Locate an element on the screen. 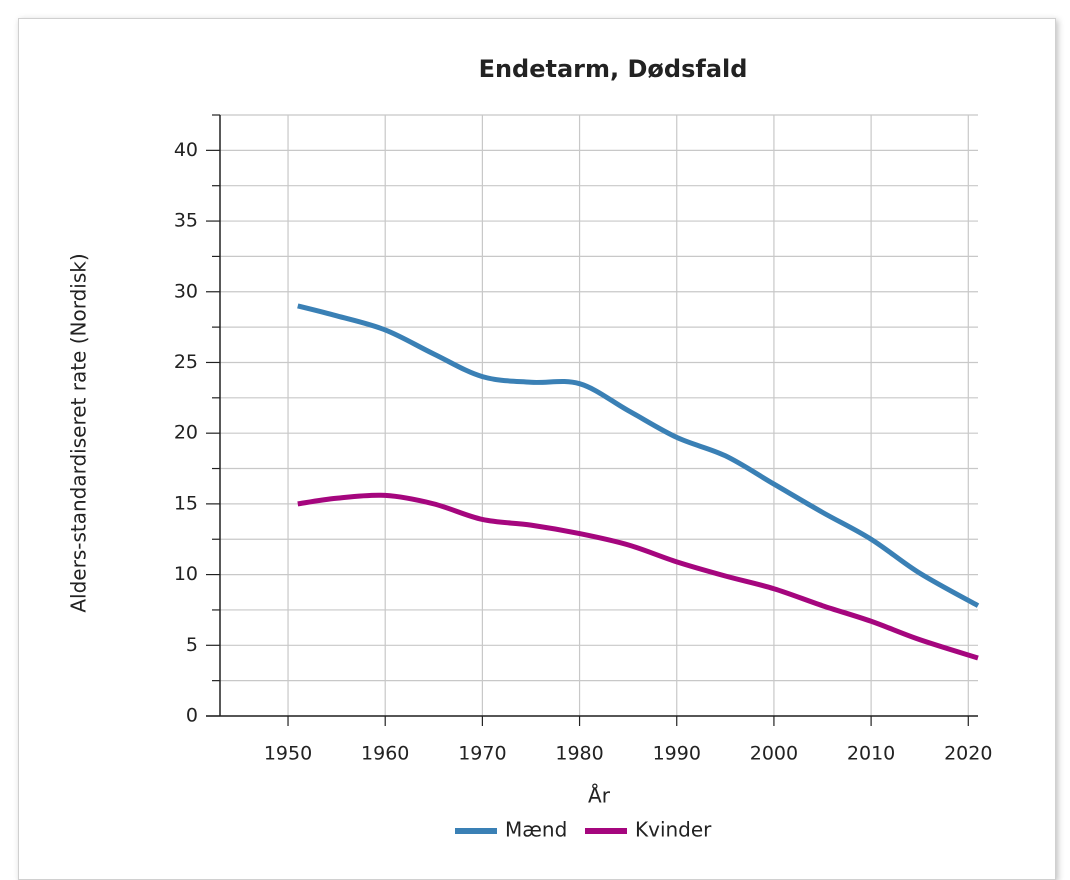  legend-label: Mænd is located at coordinates (536, 830).